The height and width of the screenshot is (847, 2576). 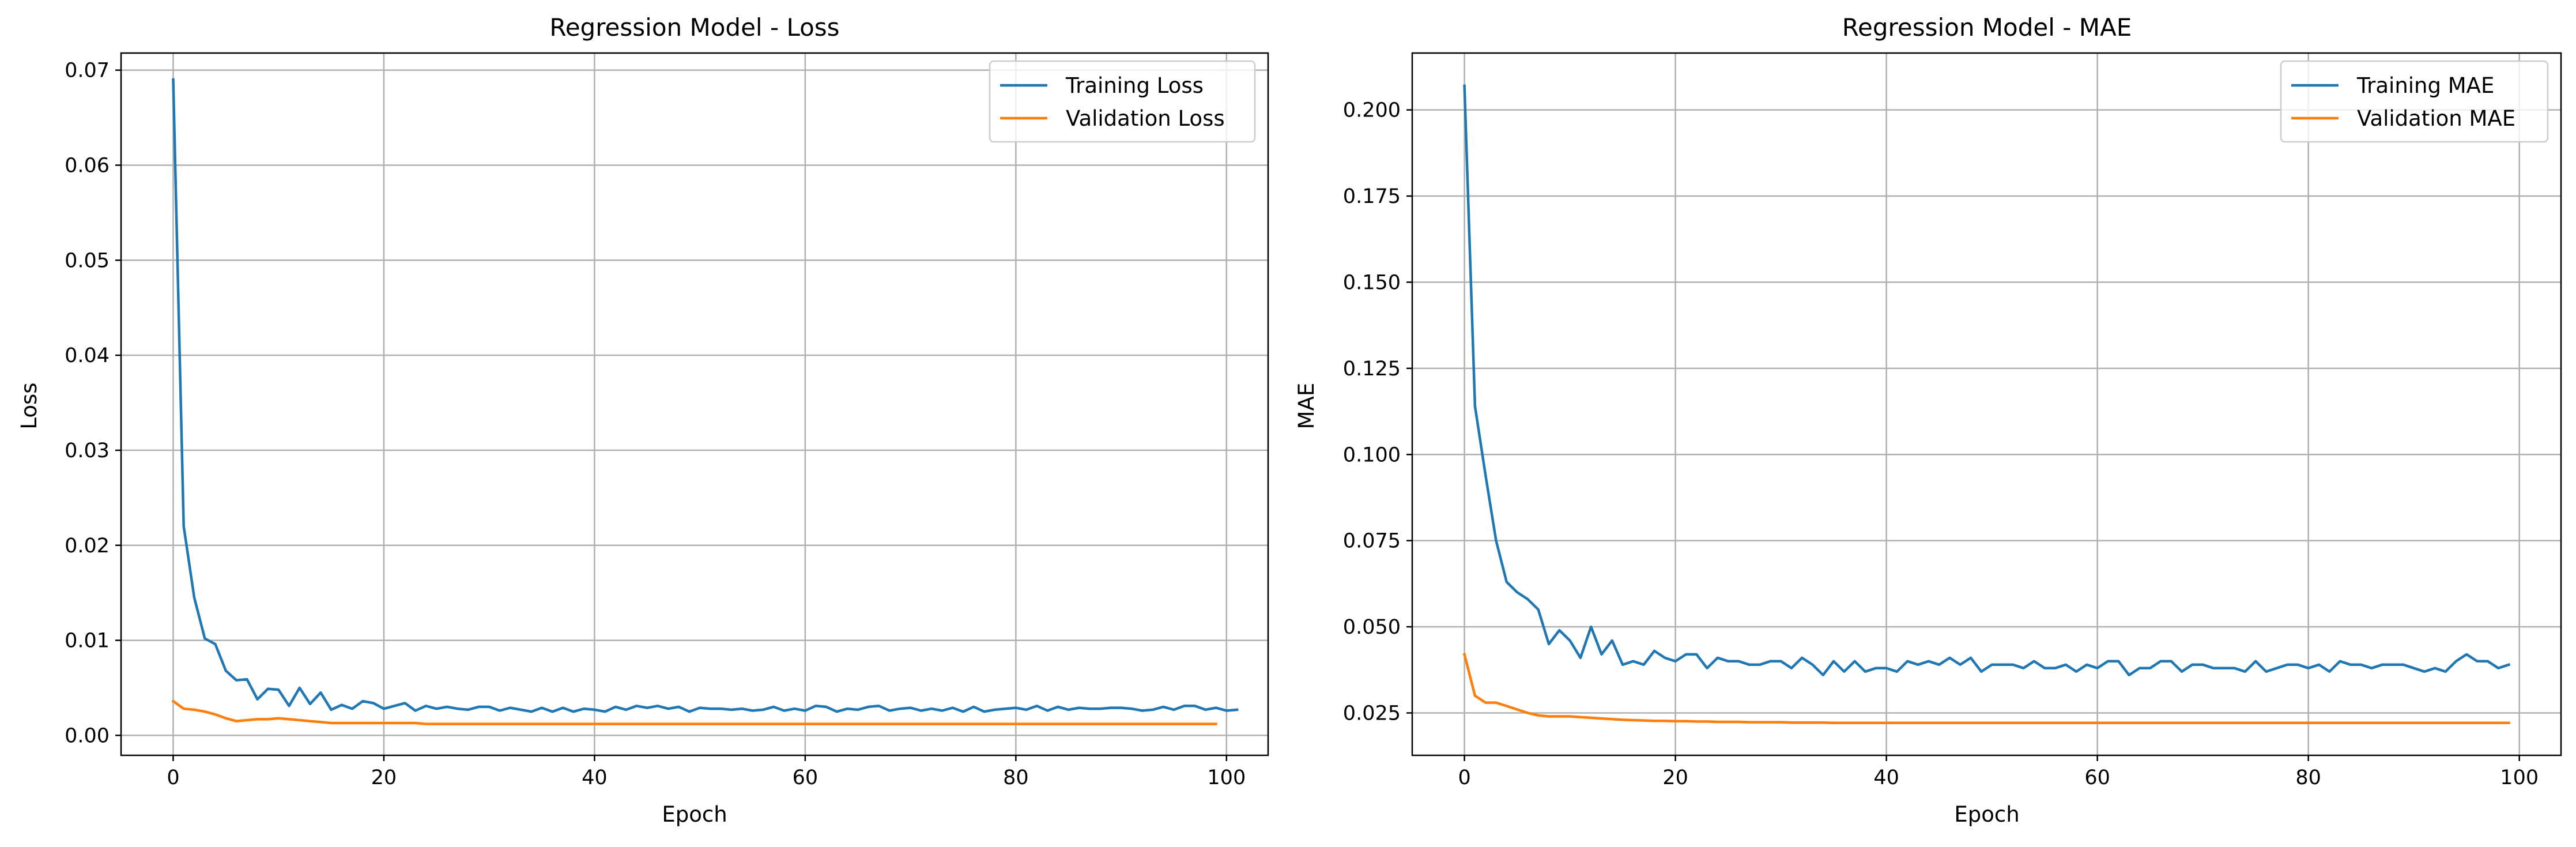 I want to click on loss-y-axis-label: Loss, so click(x=29, y=405).